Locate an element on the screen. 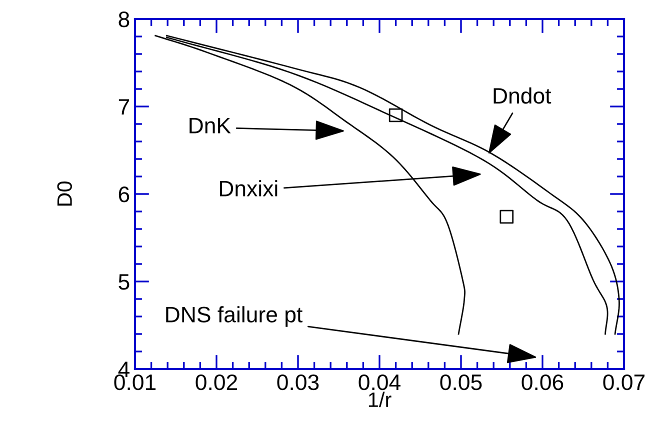  y-axis-title: D0 is located at coordinates (64, 194).